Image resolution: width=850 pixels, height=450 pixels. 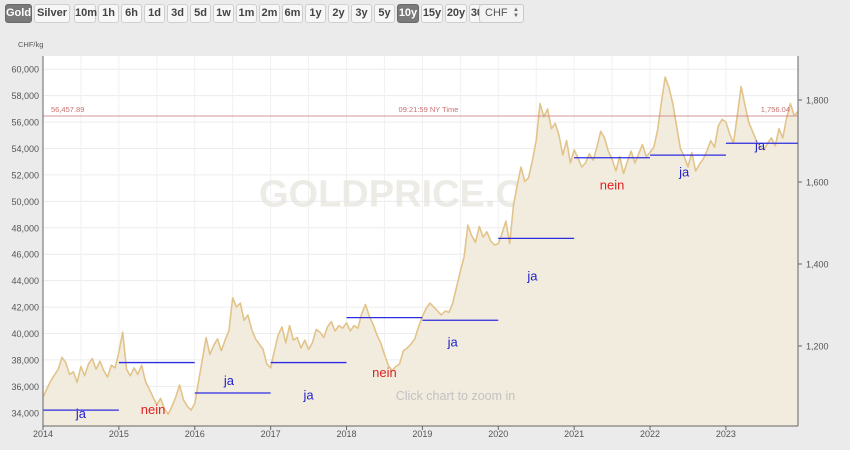 I want to click on chevron-updown-icon: ▲▼, so click(x=516, y=13).